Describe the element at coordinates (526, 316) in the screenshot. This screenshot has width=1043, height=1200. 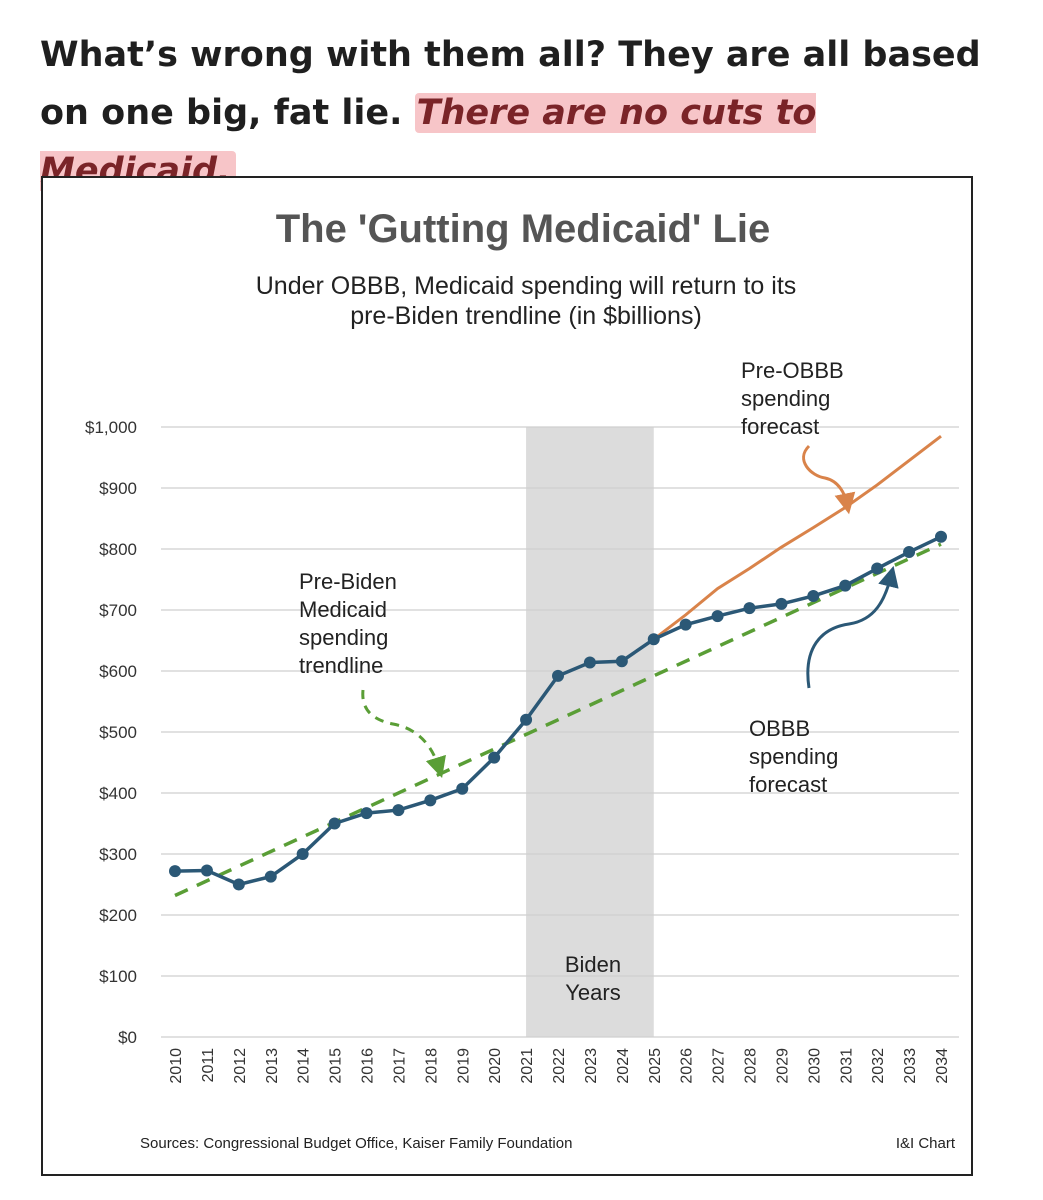
I see `chart-subtitle-line2: pre-Biden trendline (in $billions)` at that location.